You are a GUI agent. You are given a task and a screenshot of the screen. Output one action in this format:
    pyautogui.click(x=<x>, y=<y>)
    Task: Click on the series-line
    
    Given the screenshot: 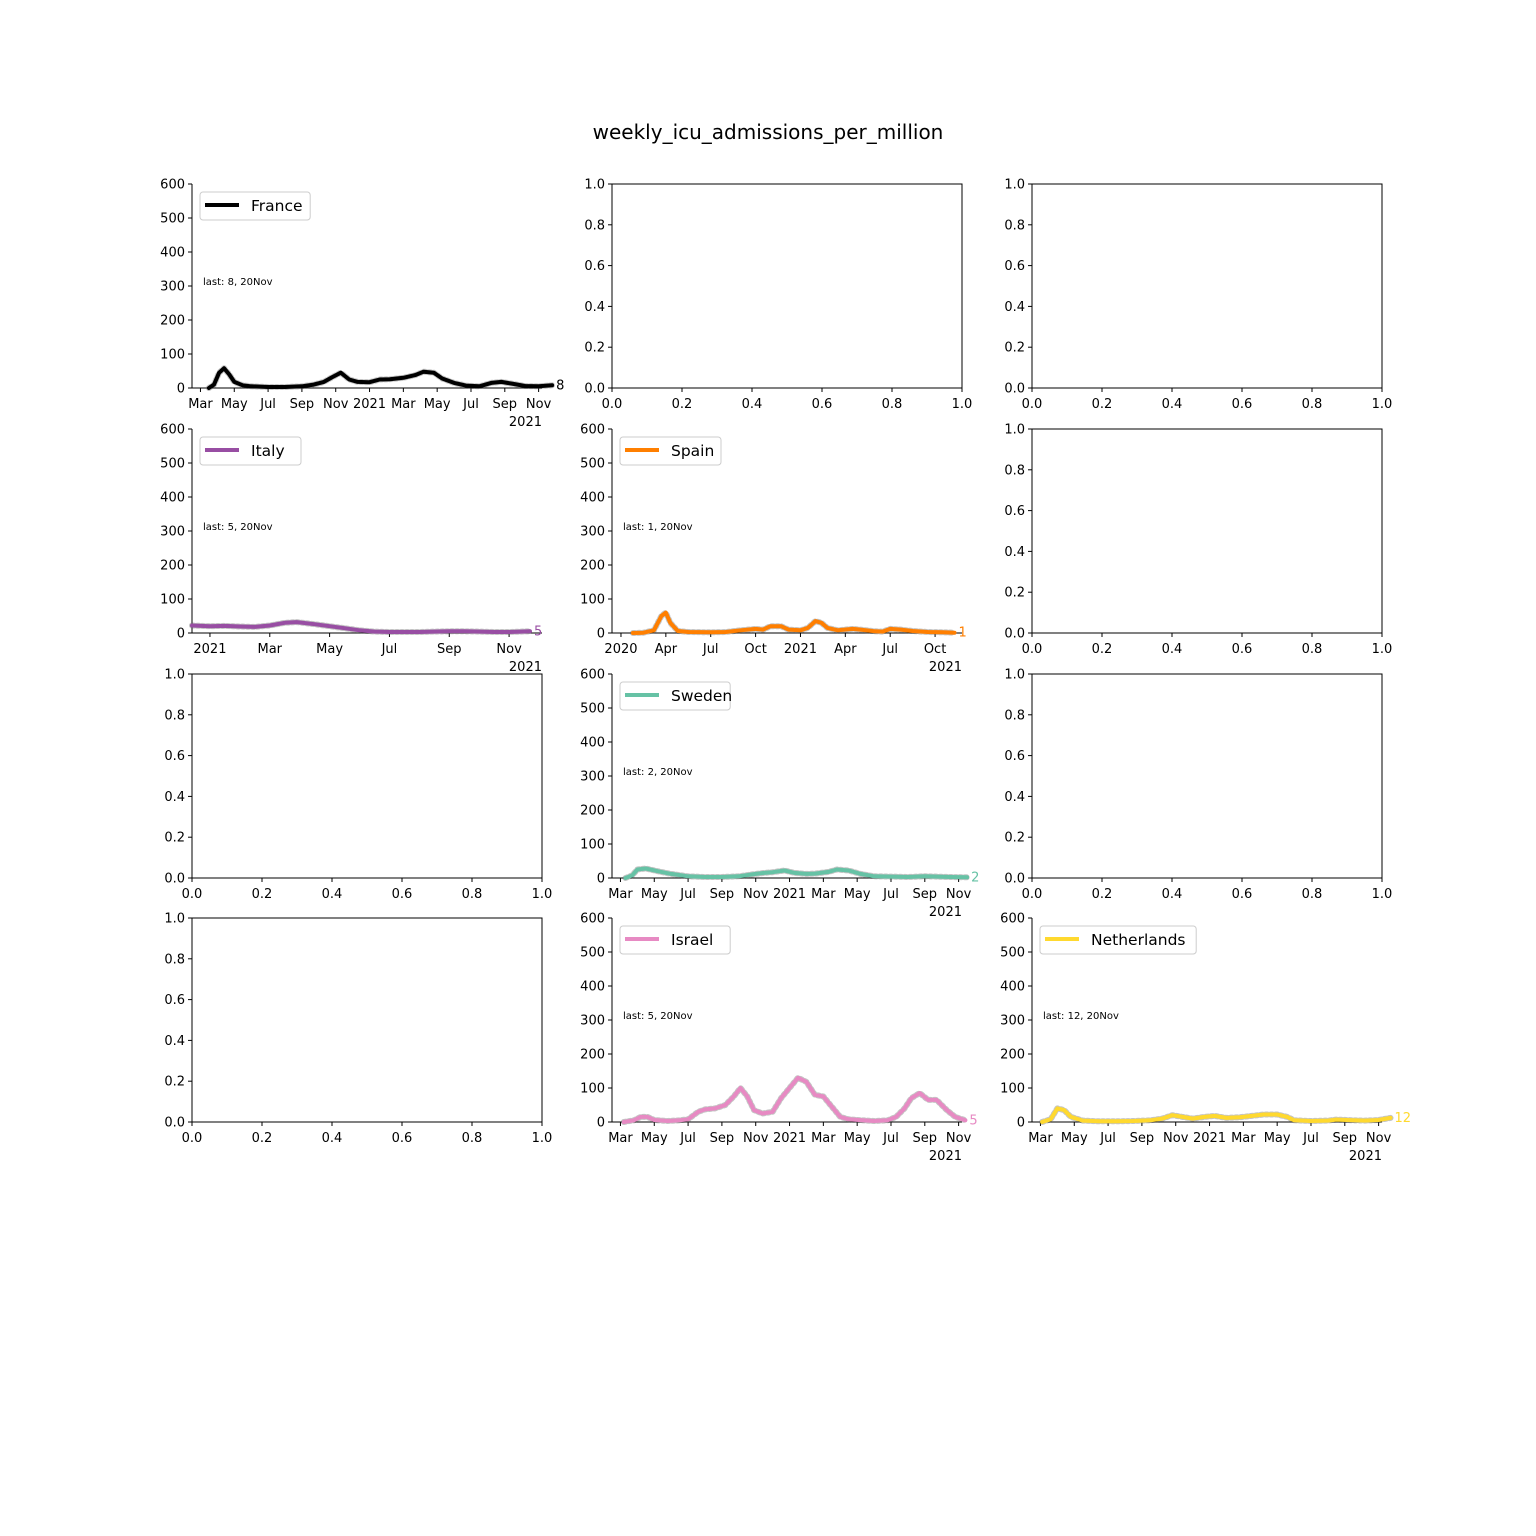 What is the action you would take?
    pyautogui.click(x=796, y=873)
    